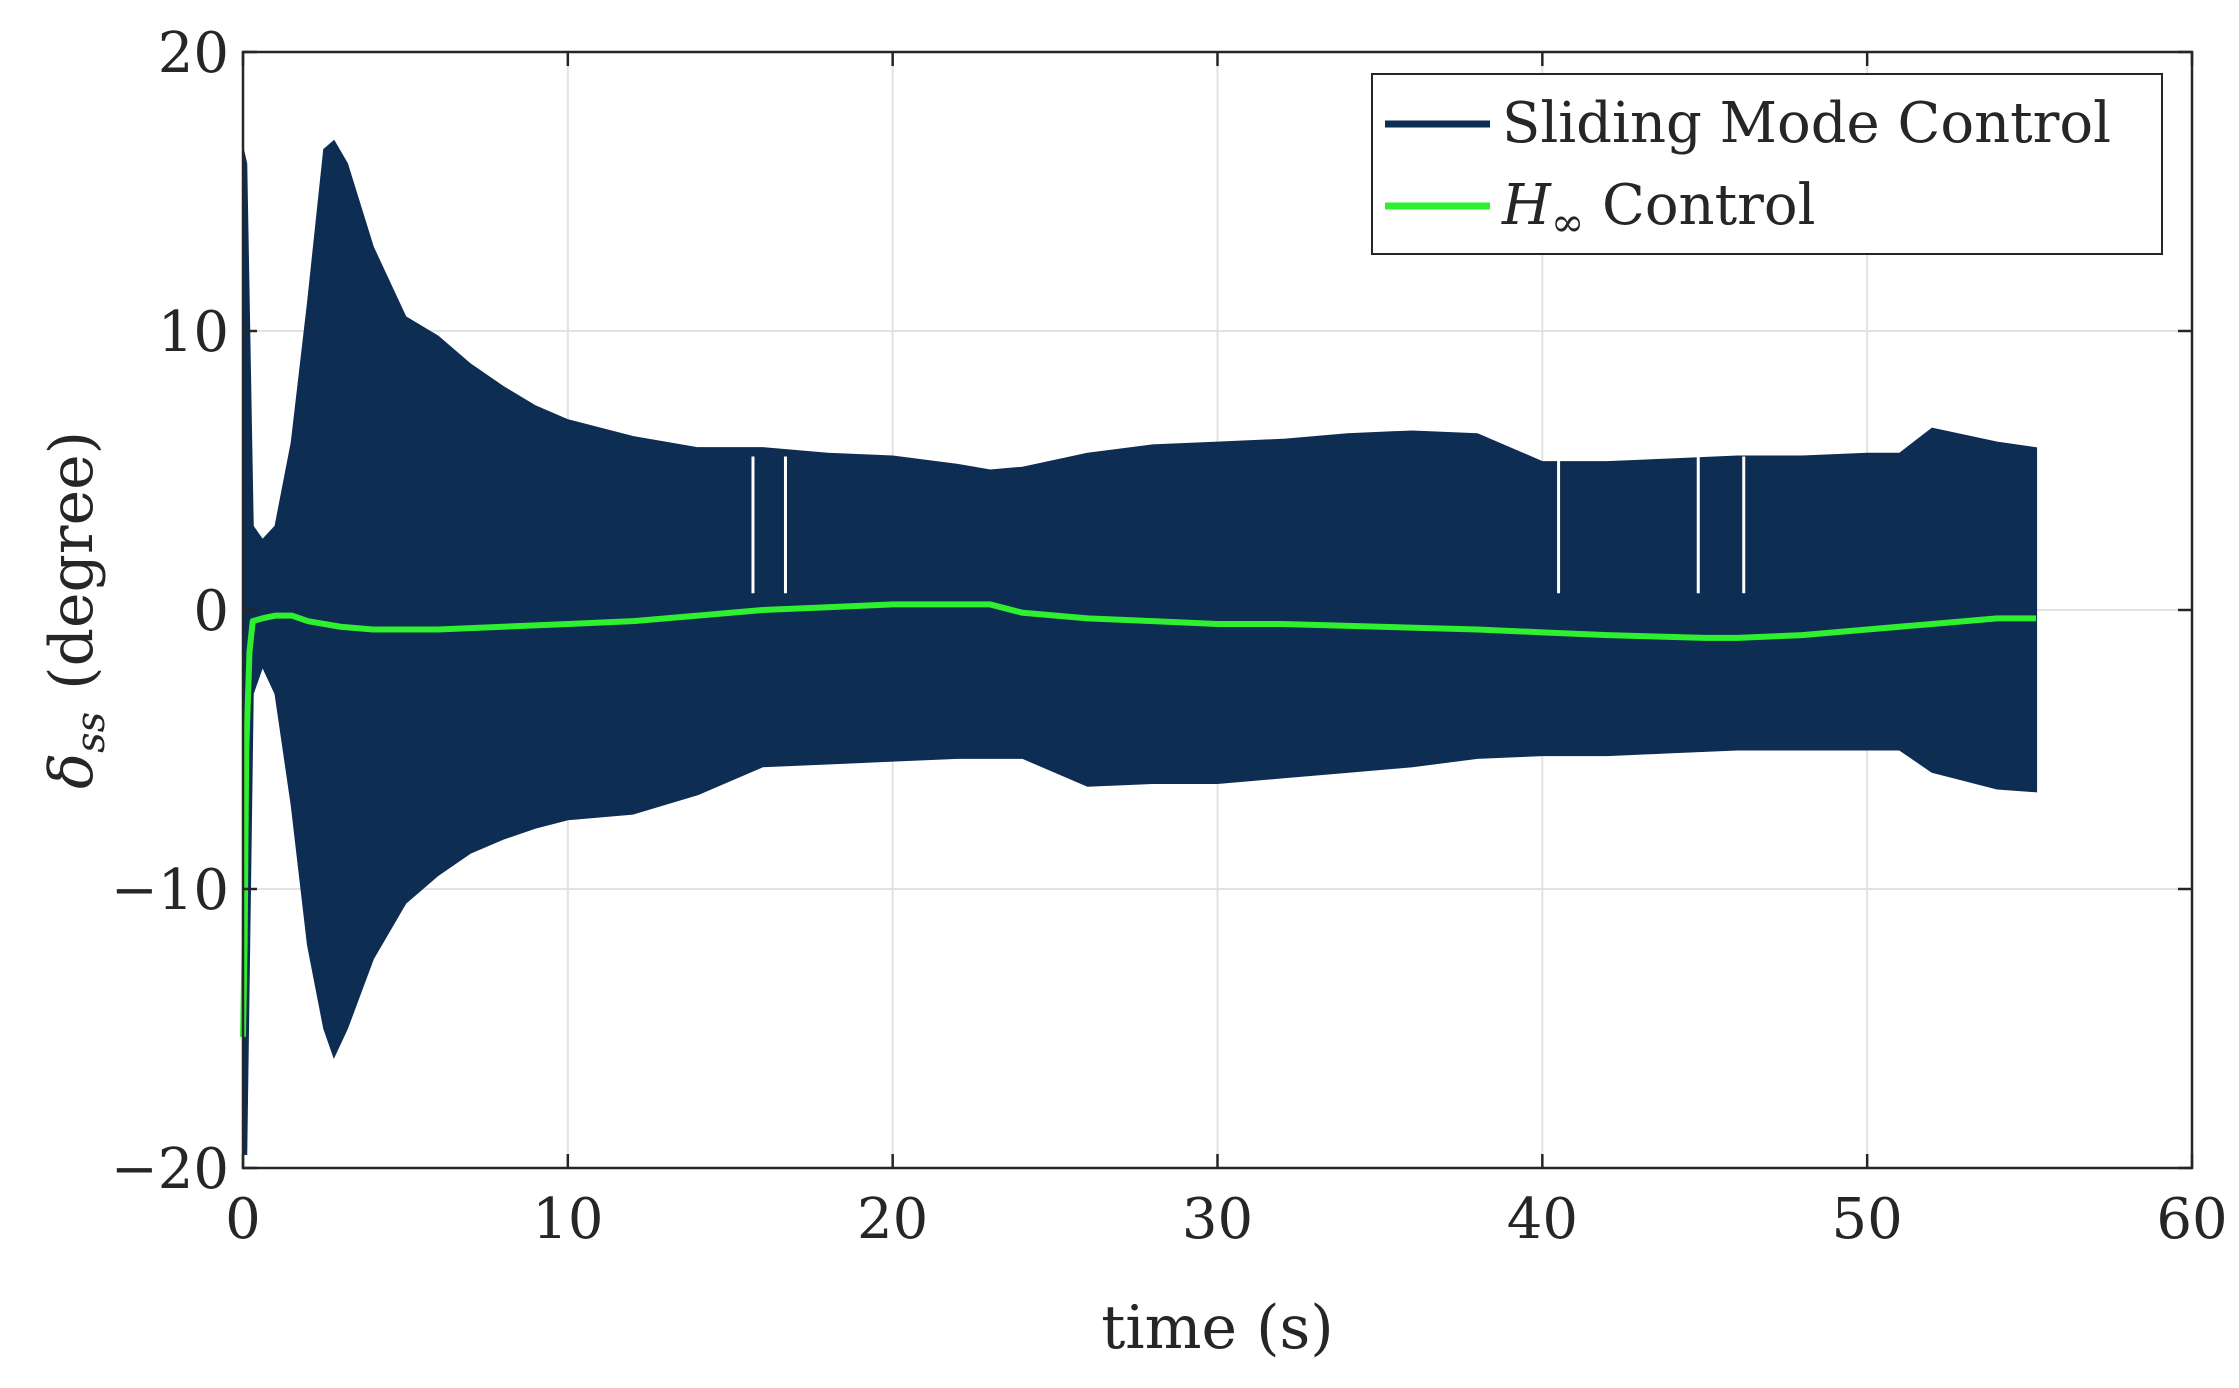 This screenshot has width=2239, height=1388. I want to click on y-tick-label: 10, so click(193, 332).